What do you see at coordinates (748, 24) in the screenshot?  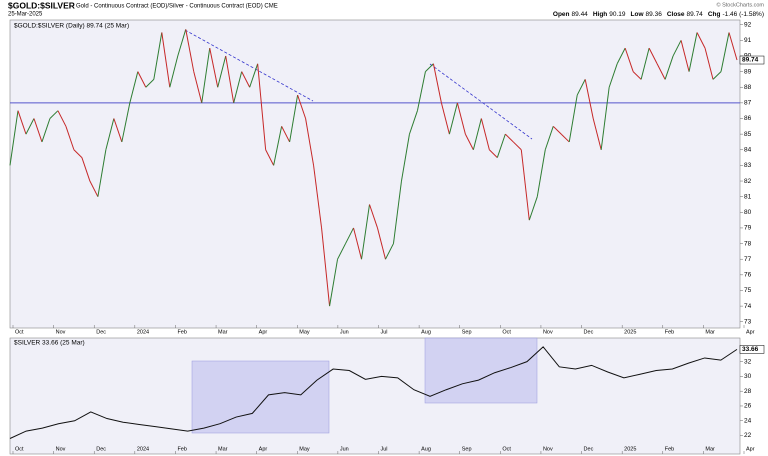 I see `y-tick-label: 92` at bounding box center [748, 24].